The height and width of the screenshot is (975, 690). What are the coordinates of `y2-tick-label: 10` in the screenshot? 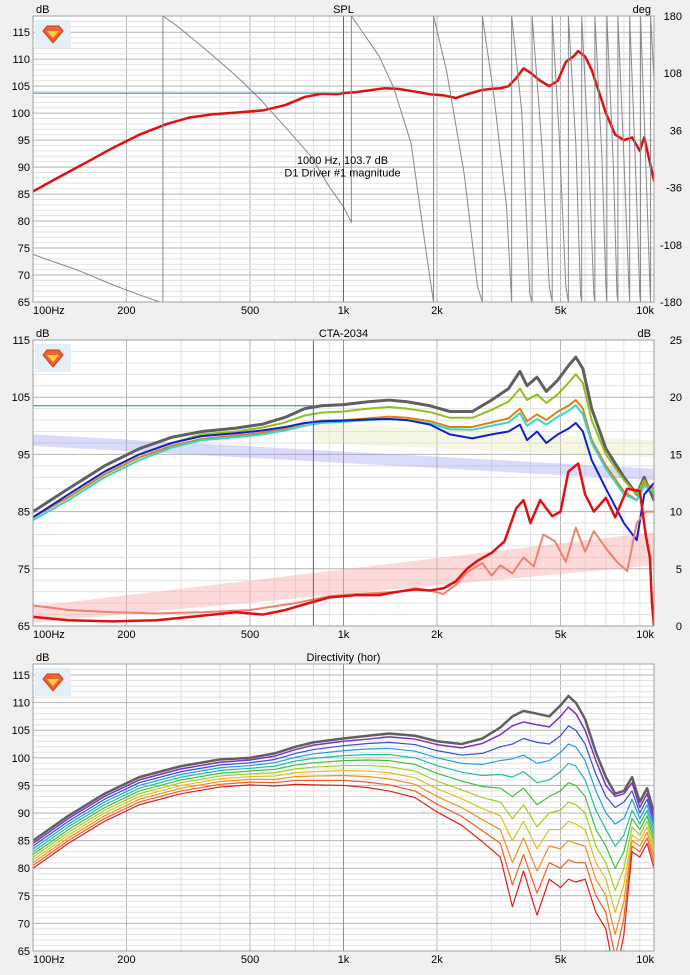 It's located at (676, 513).